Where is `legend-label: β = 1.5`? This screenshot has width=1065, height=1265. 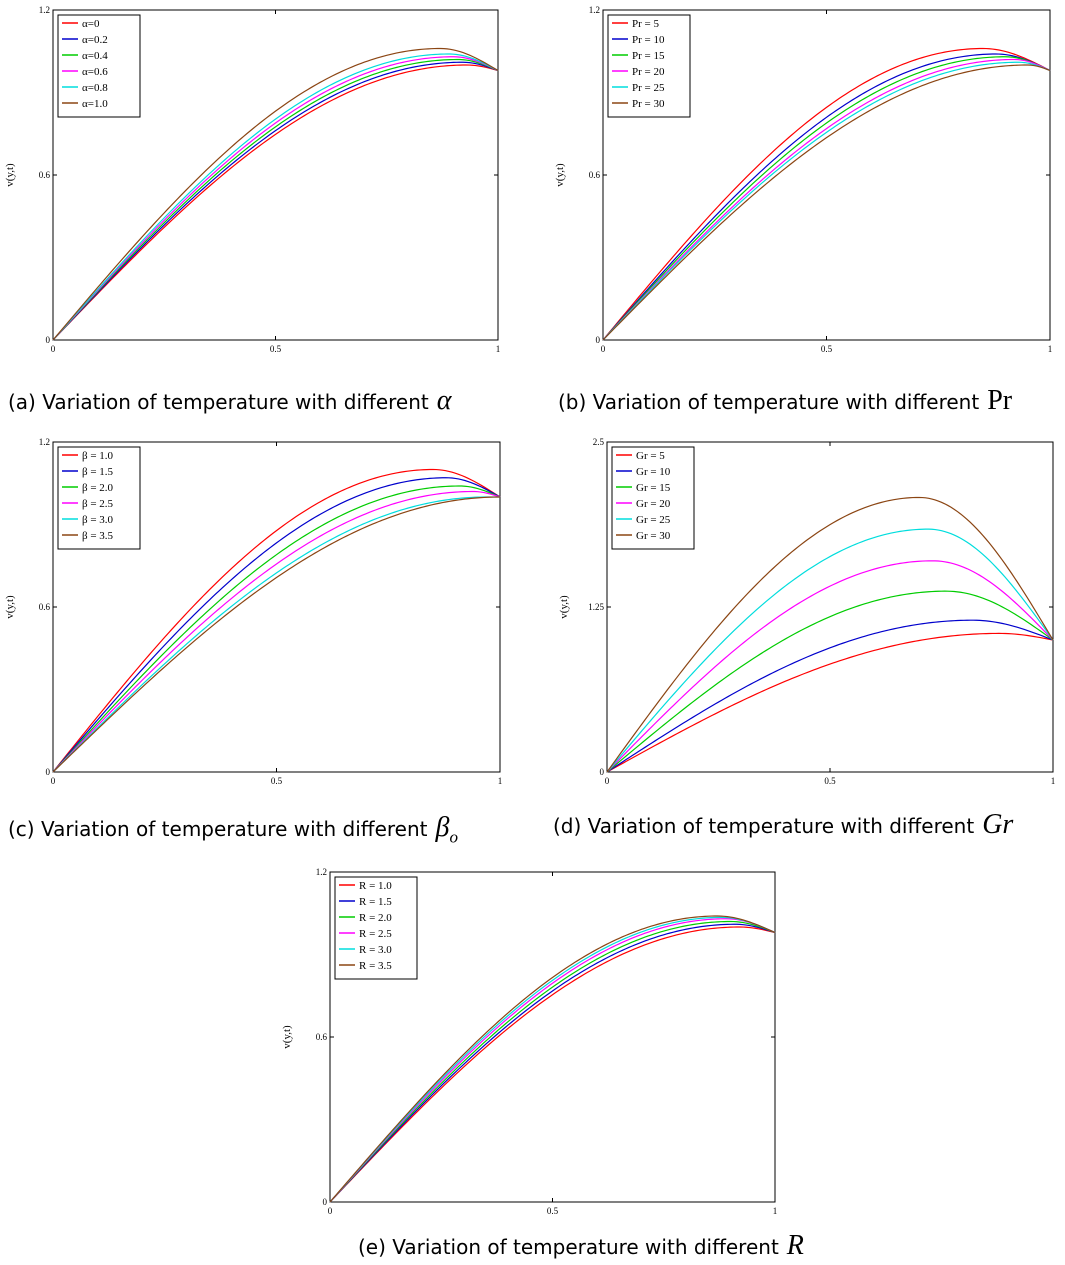 legend-label: β = 1.5 is located at coordinates (98, 472).